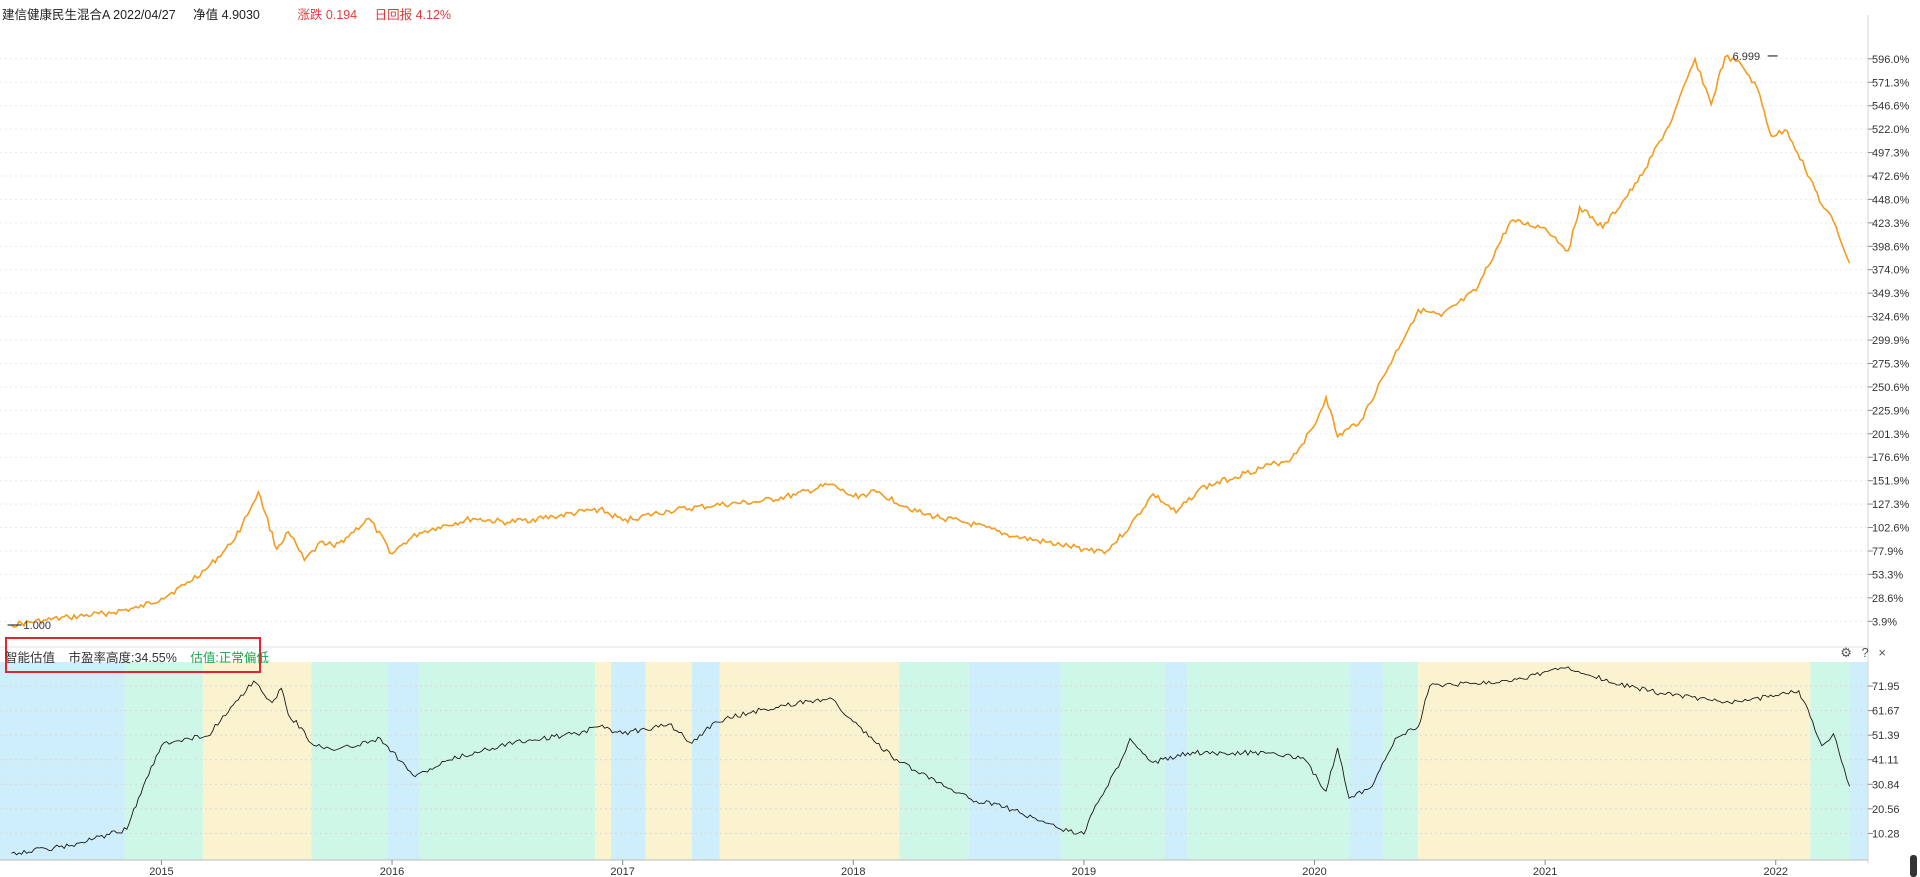  I want to click on pe-y-ticks: 71.95 61.67 51.39 41.11 30.84 20.56 10.28, so click(1884, 760).